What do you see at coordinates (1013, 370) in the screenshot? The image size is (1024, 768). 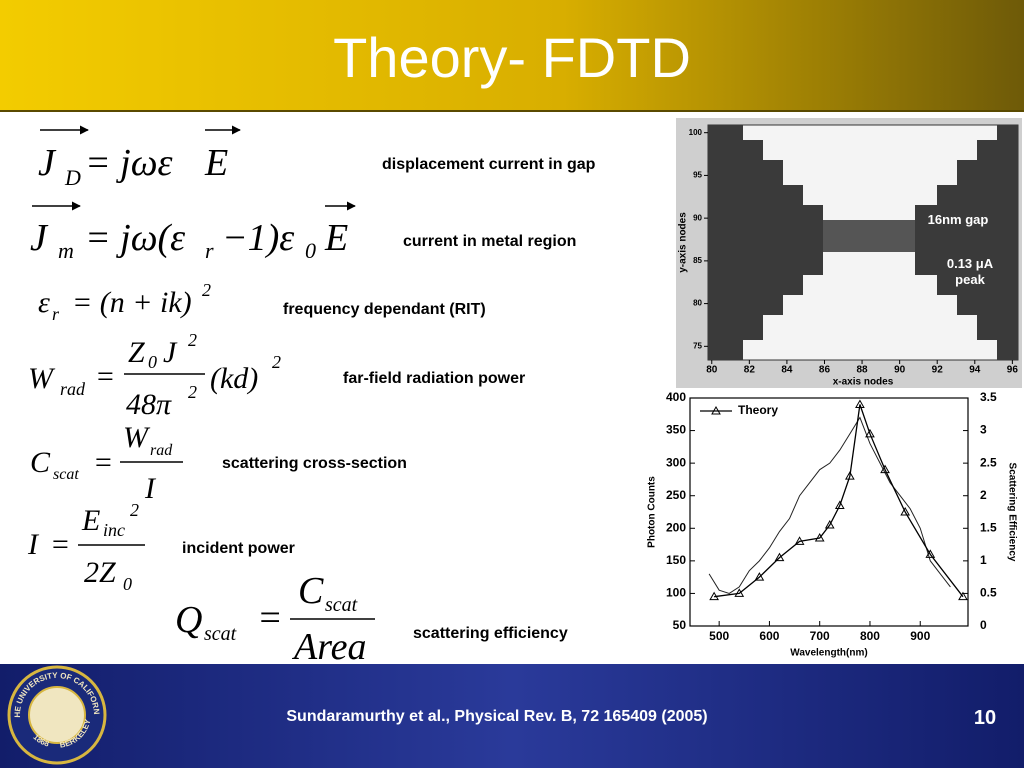 I see `x-tick-label: 96` at bounding box center [1013, 370].